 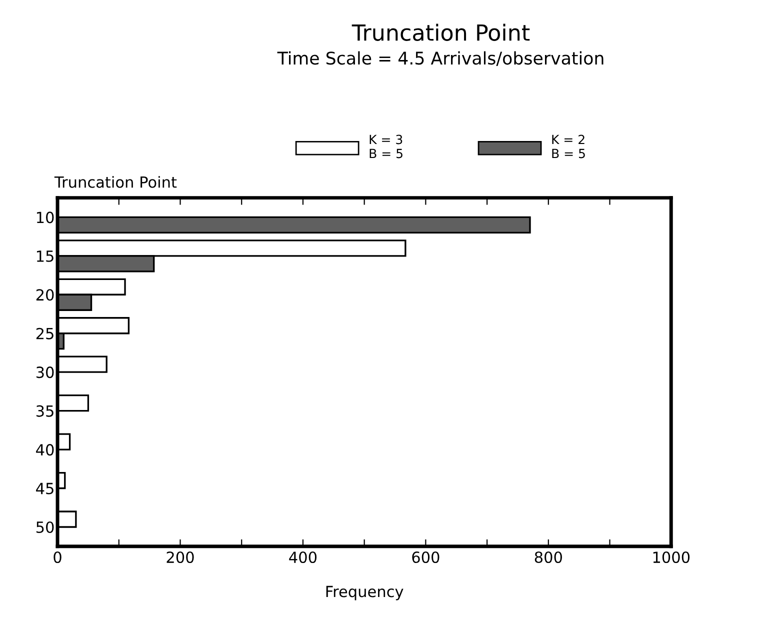 What do you see at coordinates (45, 372) in the screenshot?
I see `y-tick-label: 30` at bounding box center [45, 372].